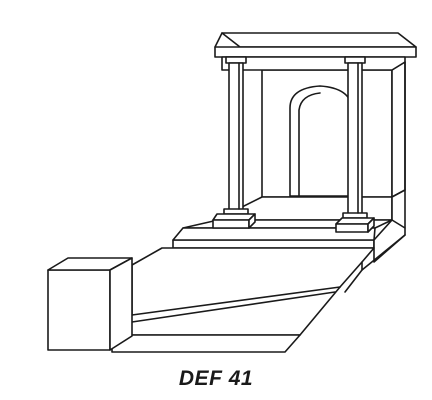 This screenshot has height=400, width=432. Describe the element at coordinates (309, 144) in the screenshot. I see `arched-niche-inner` at that location.